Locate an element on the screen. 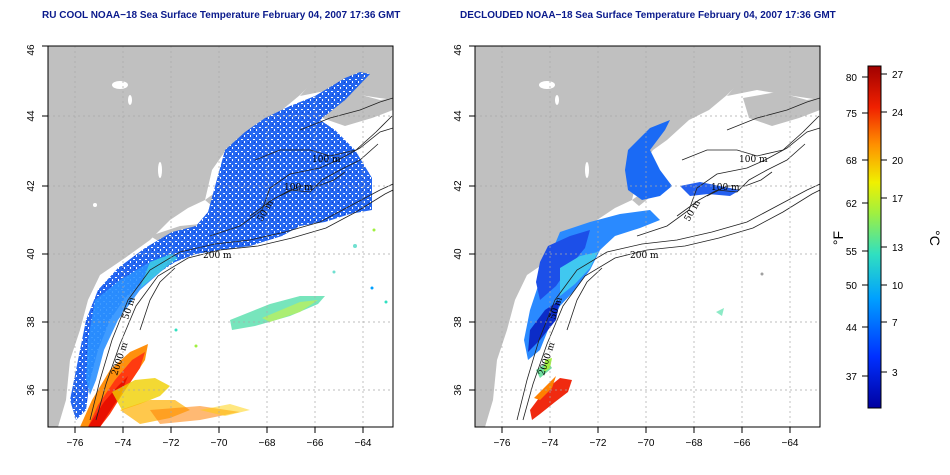 The image size is (950, 475). right-x-tick-label: −70 is located at coordinates (646, 443).